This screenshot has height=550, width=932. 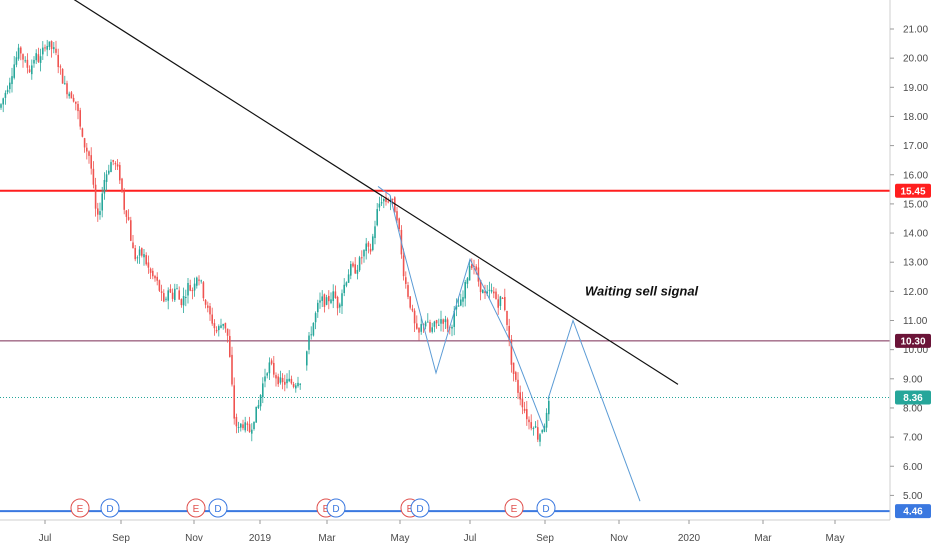 I want to click on x-tick-label: 2019, so click(x=260, y=538).